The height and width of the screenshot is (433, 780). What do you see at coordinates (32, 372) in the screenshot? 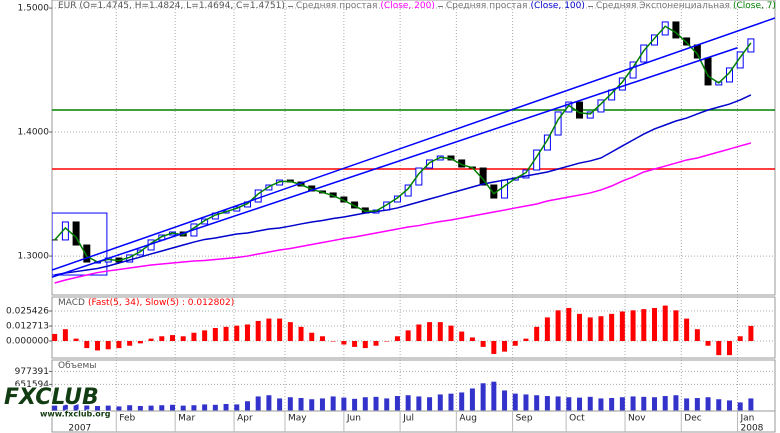
I see `y-tick-label: 977391` at bounding box center [32, 372].